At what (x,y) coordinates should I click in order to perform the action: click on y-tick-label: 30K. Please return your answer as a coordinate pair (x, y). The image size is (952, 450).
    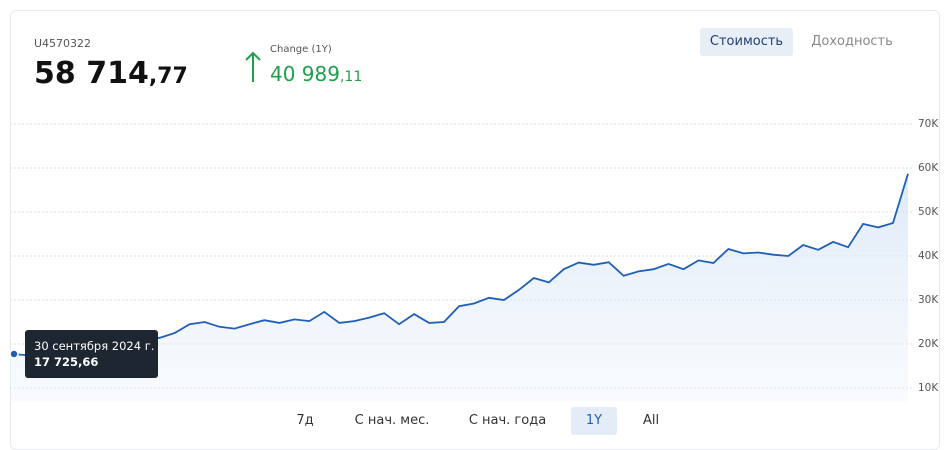
    Looking at the image, I should click on (928, 300).